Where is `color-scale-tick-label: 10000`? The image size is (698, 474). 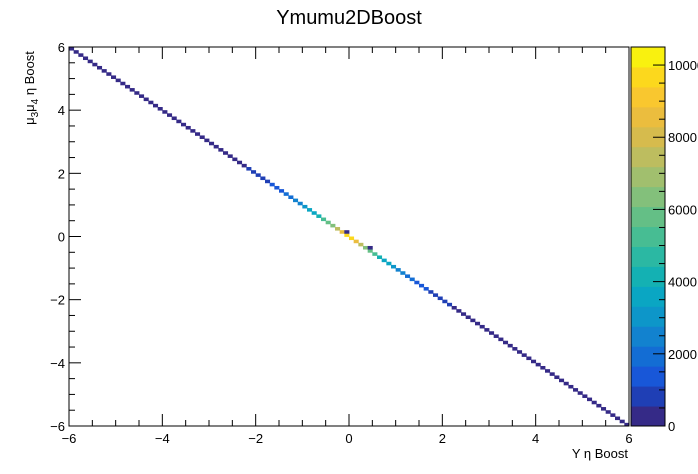
color-scale-tick-label: 10000 is located at coordinates (683, 65).